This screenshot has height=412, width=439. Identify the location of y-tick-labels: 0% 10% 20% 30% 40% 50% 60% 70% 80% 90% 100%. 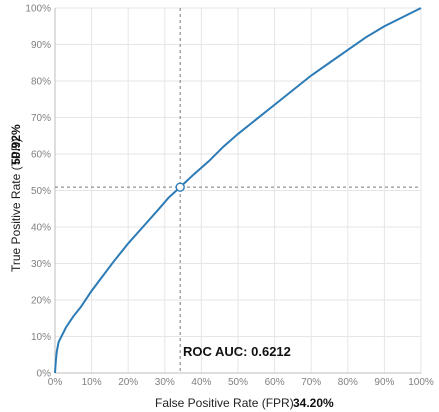
(38, 192).